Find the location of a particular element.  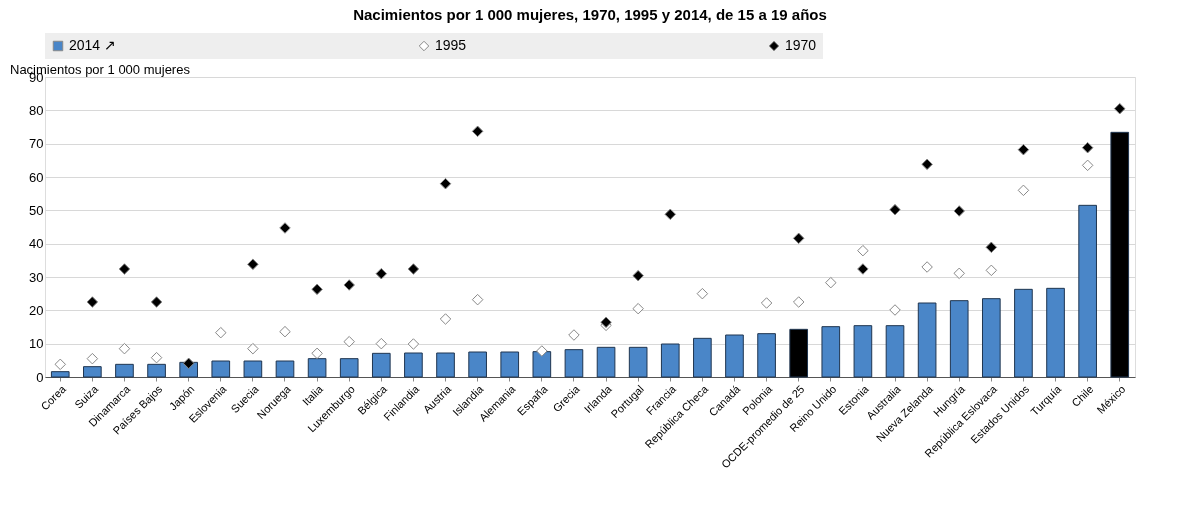

legend-label: 1995 is located at coordinates (451, 45).